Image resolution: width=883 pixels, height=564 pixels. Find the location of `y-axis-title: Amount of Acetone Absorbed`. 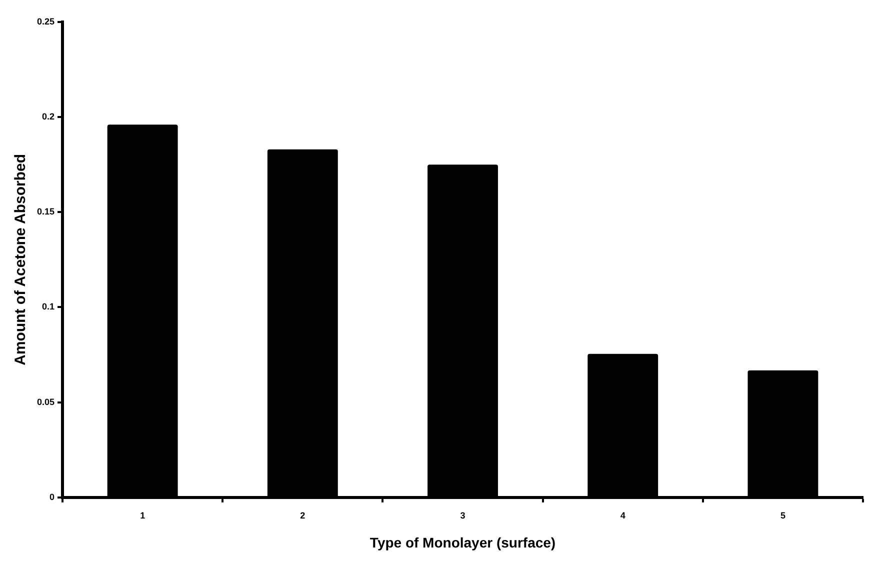

y-axis-title: Amount of Acetone Absorbed is located at coordinates (21, 260).